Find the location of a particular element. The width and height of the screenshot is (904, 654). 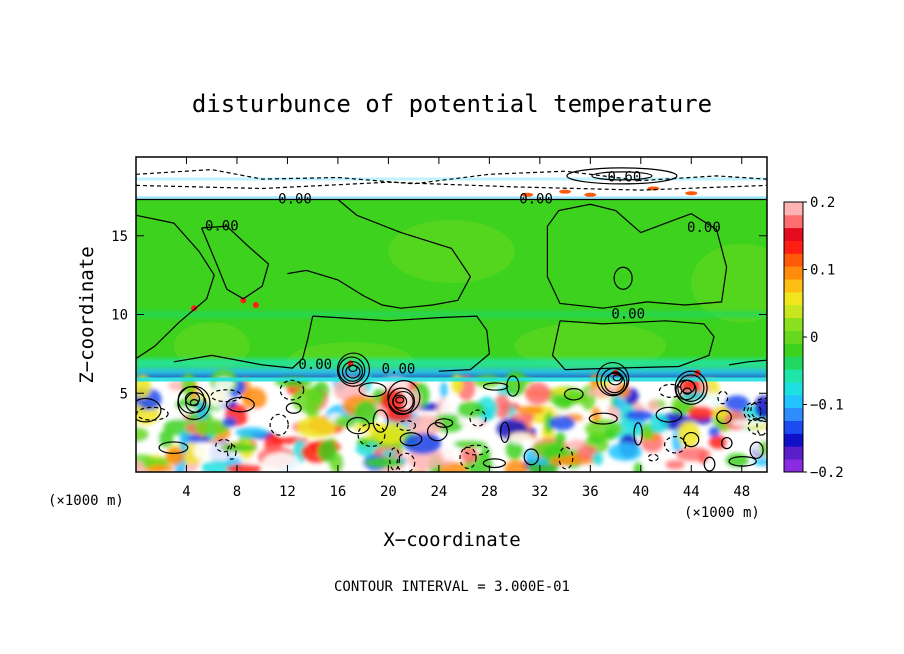

x-tick-label: 8 is located at coordinates (237, 492).